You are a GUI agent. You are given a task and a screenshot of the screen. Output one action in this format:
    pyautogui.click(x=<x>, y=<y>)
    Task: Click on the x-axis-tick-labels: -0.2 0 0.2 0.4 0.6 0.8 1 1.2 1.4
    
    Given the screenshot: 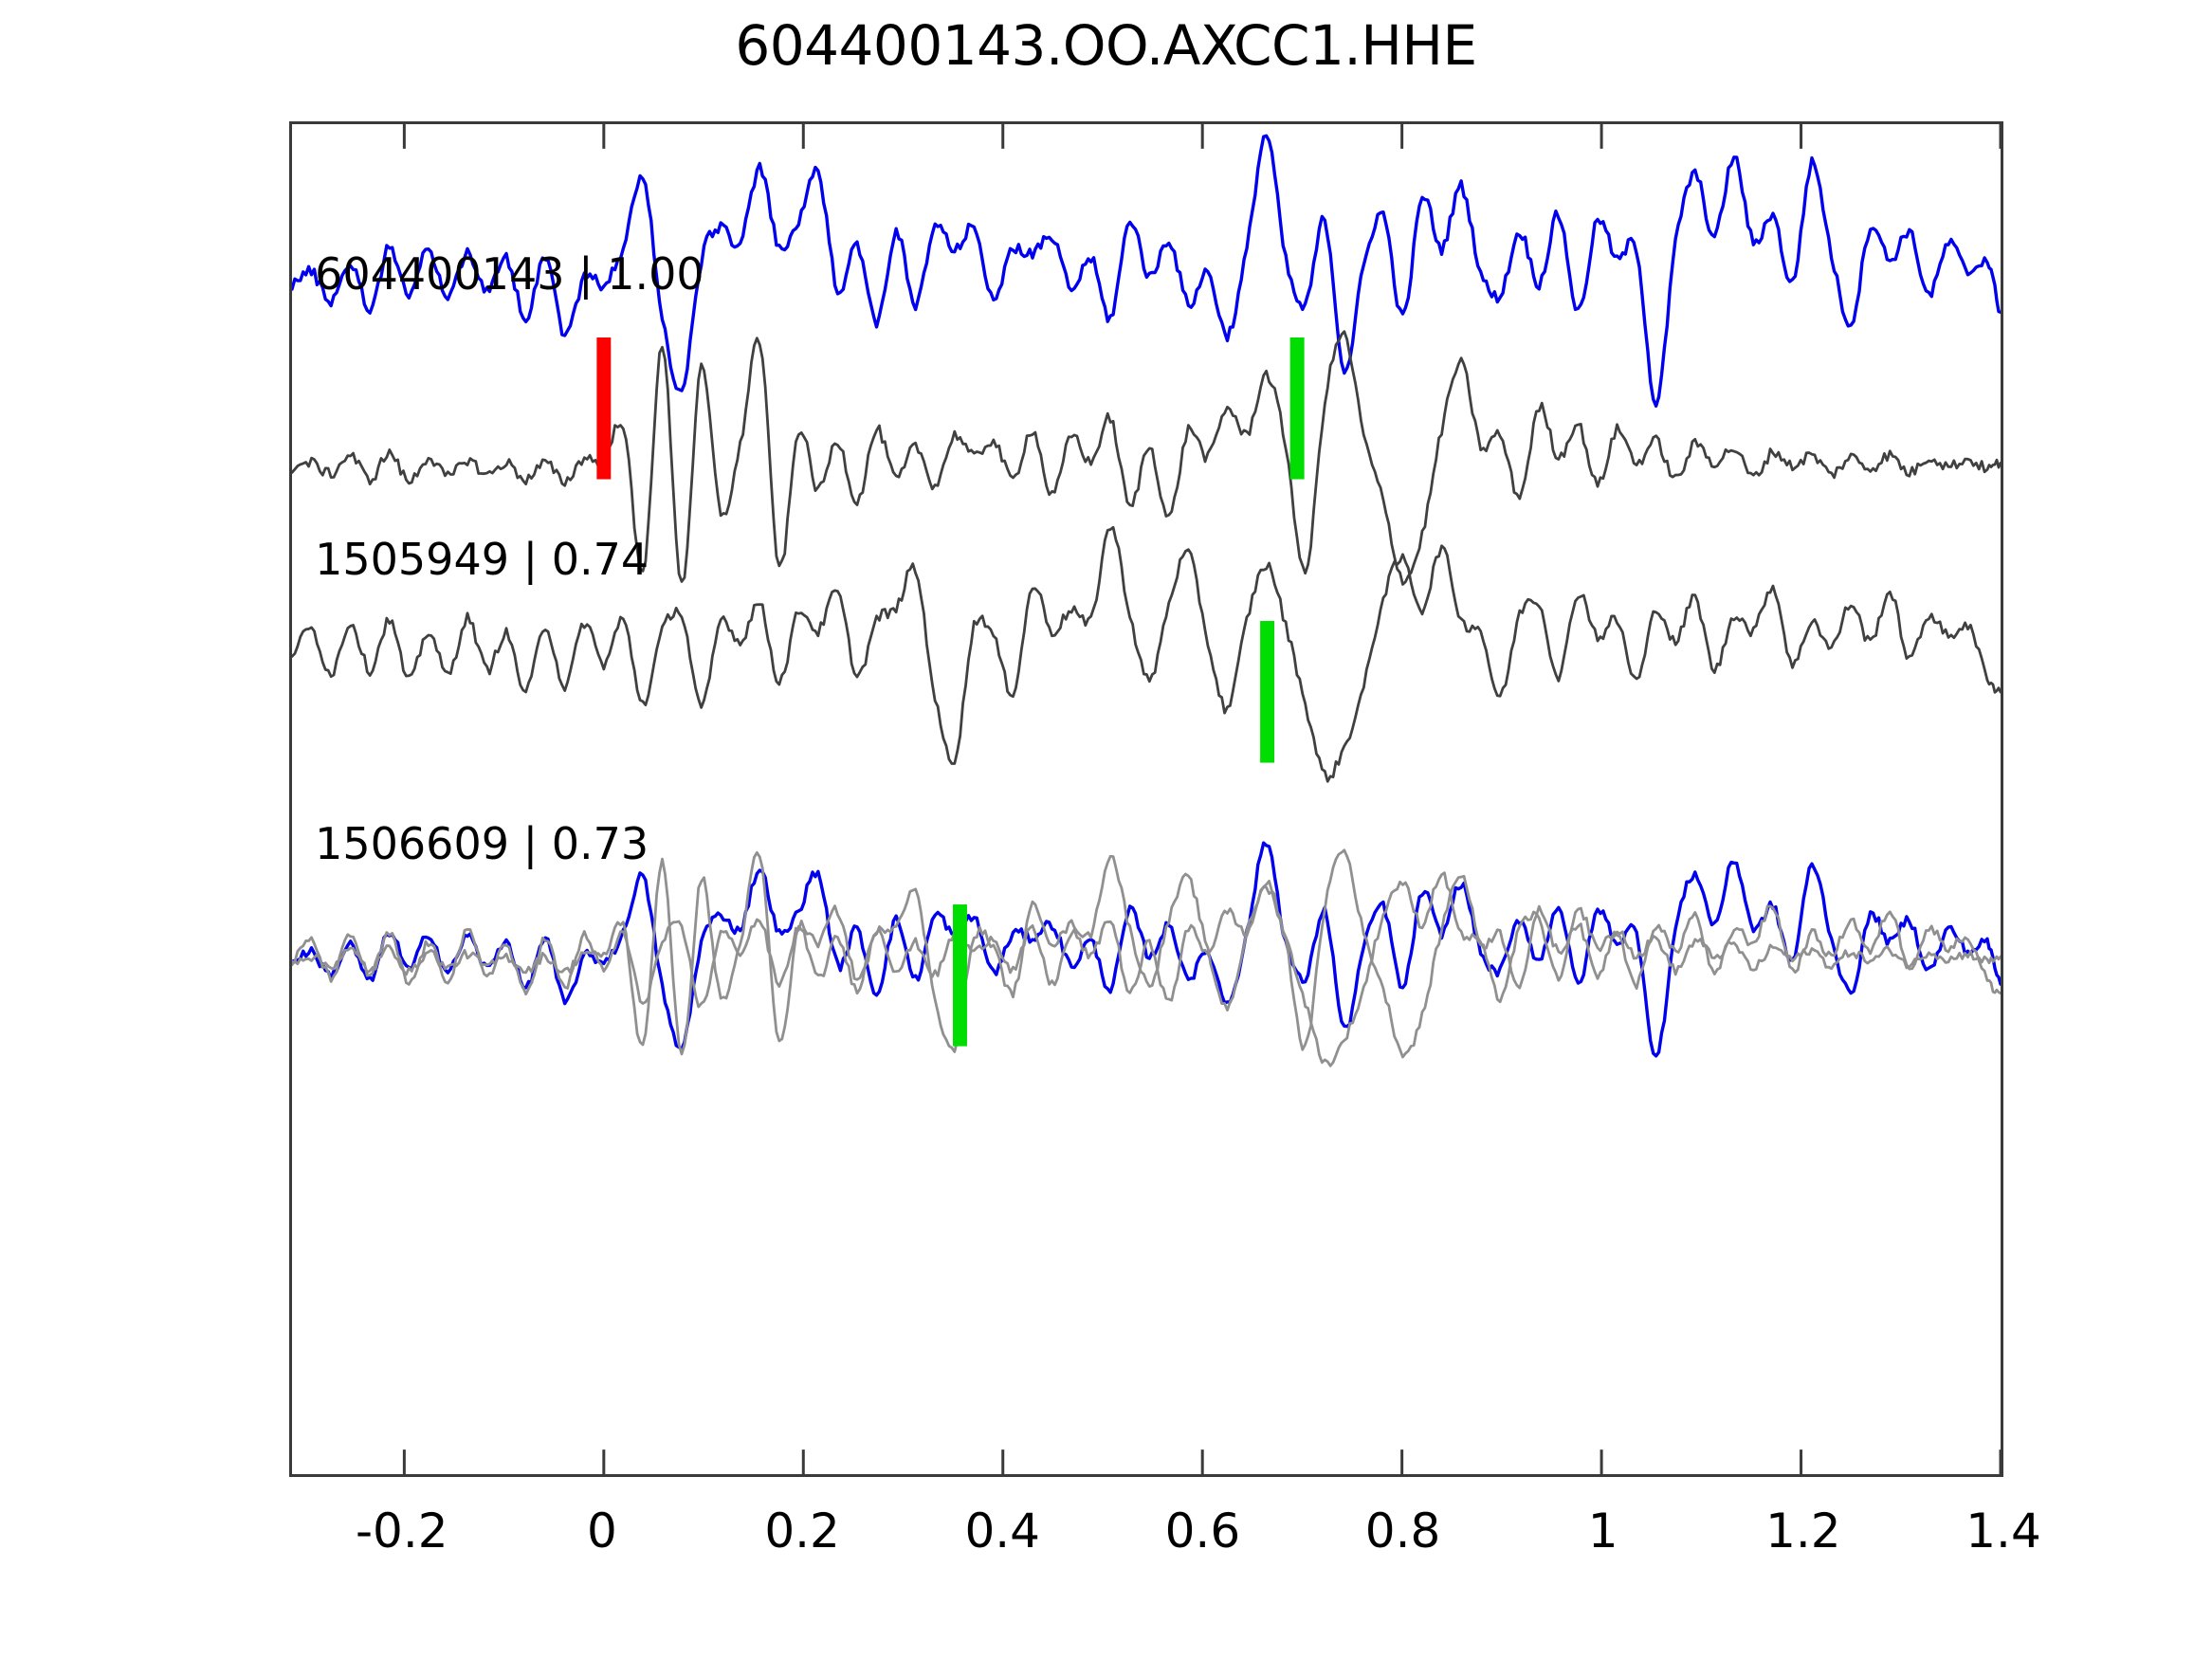 What is the action you would take?
    pyautogui.click(x=1165, y=1519)
    